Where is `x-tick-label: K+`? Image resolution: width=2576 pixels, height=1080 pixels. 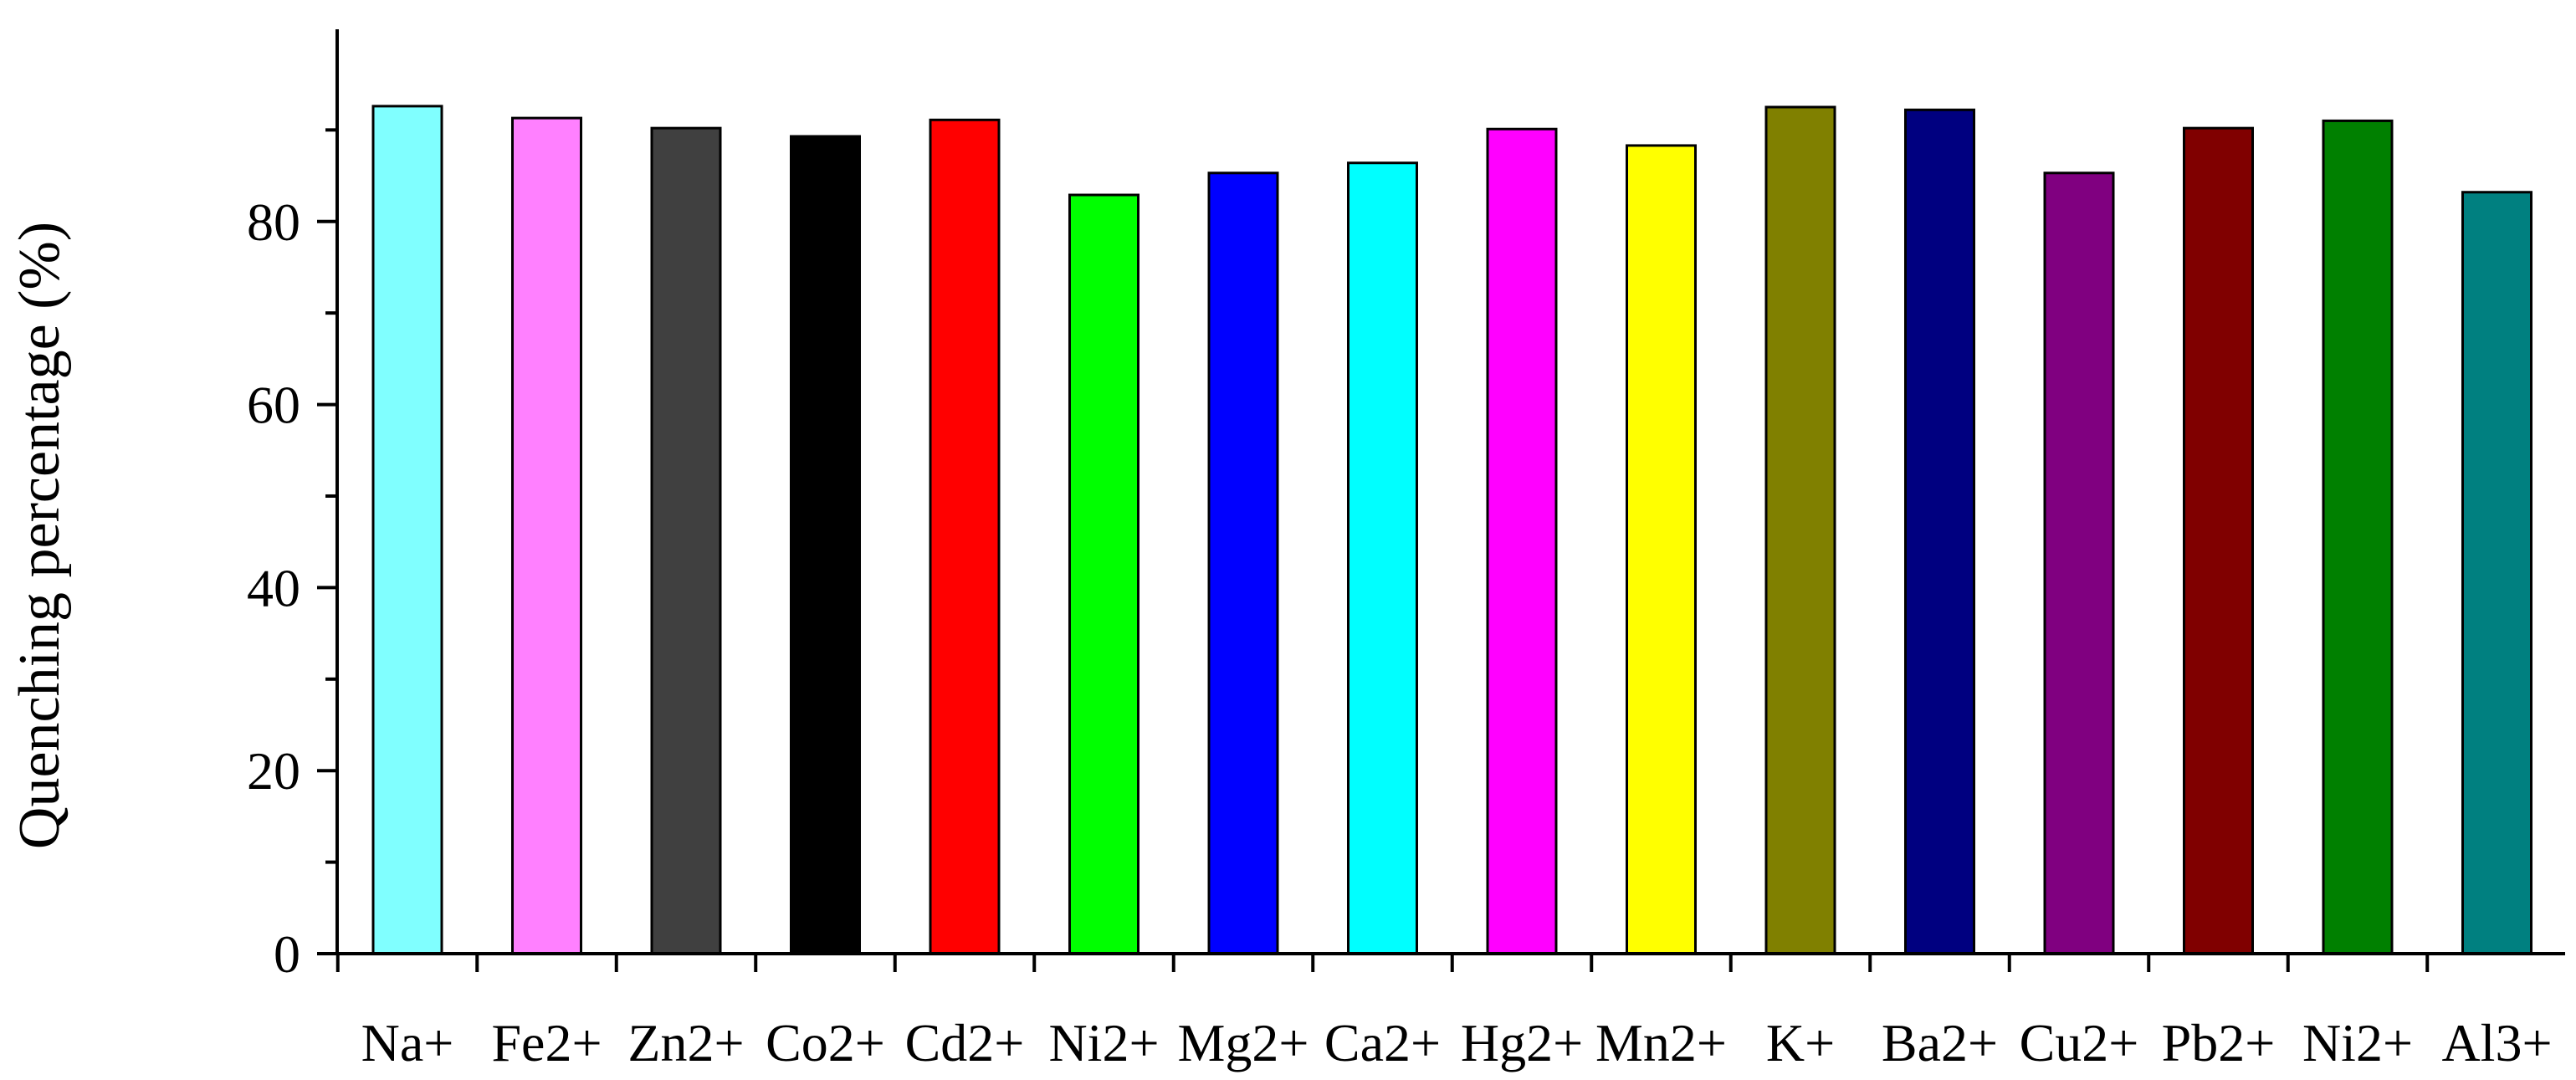 x-tick-label: K+ is located at coordinates (1801, 1042).